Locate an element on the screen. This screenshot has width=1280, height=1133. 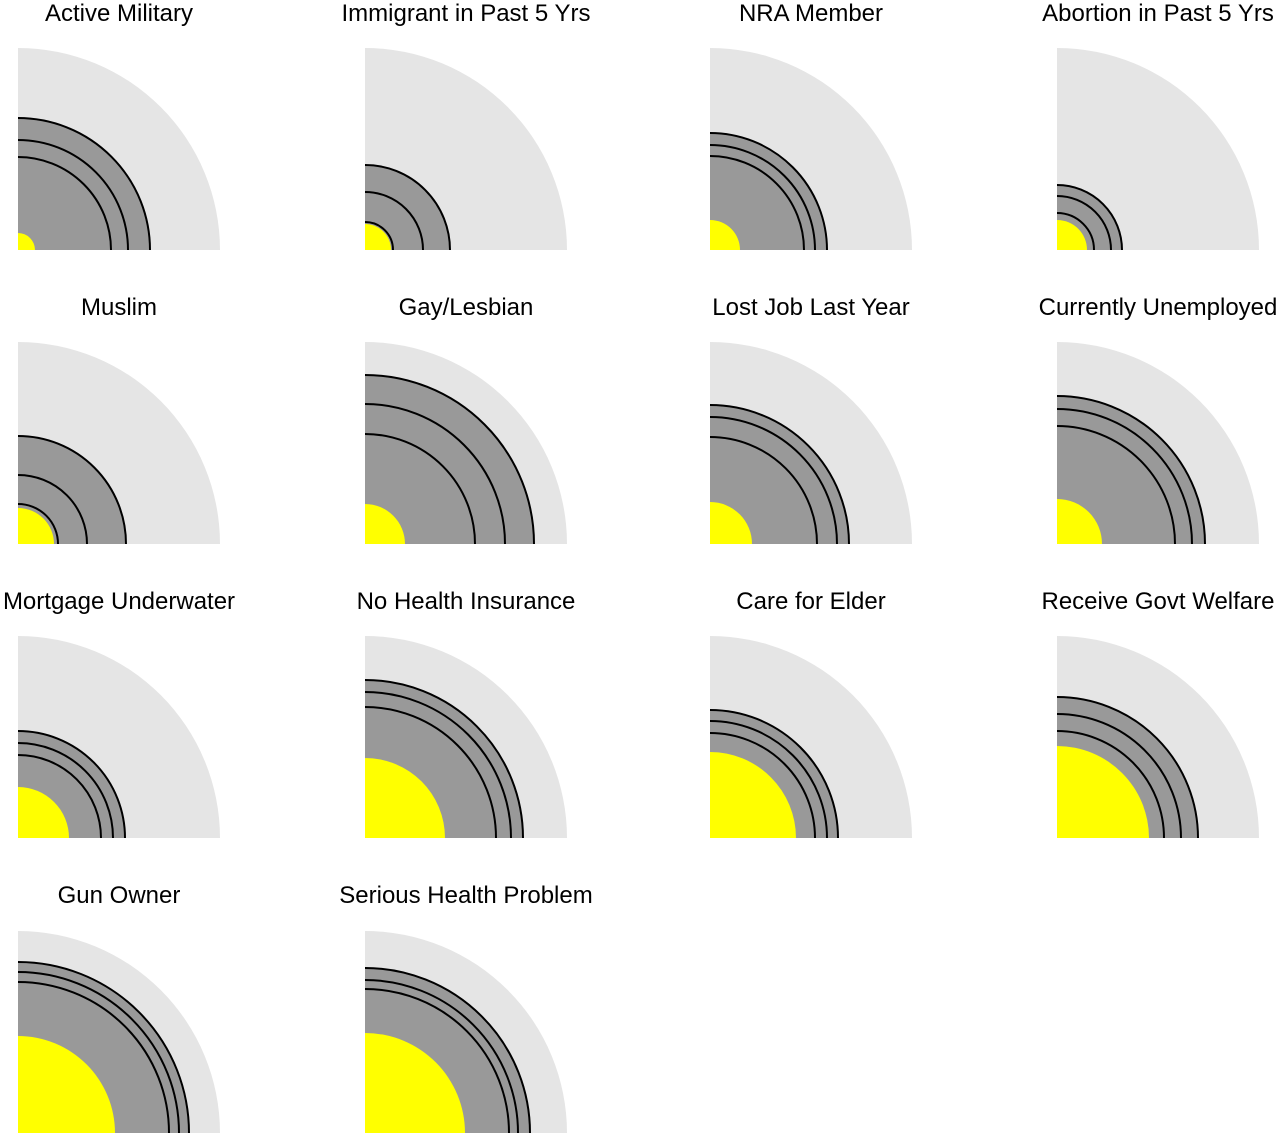
panel-title: No Health Insurance is located at coordinates (466, 601).